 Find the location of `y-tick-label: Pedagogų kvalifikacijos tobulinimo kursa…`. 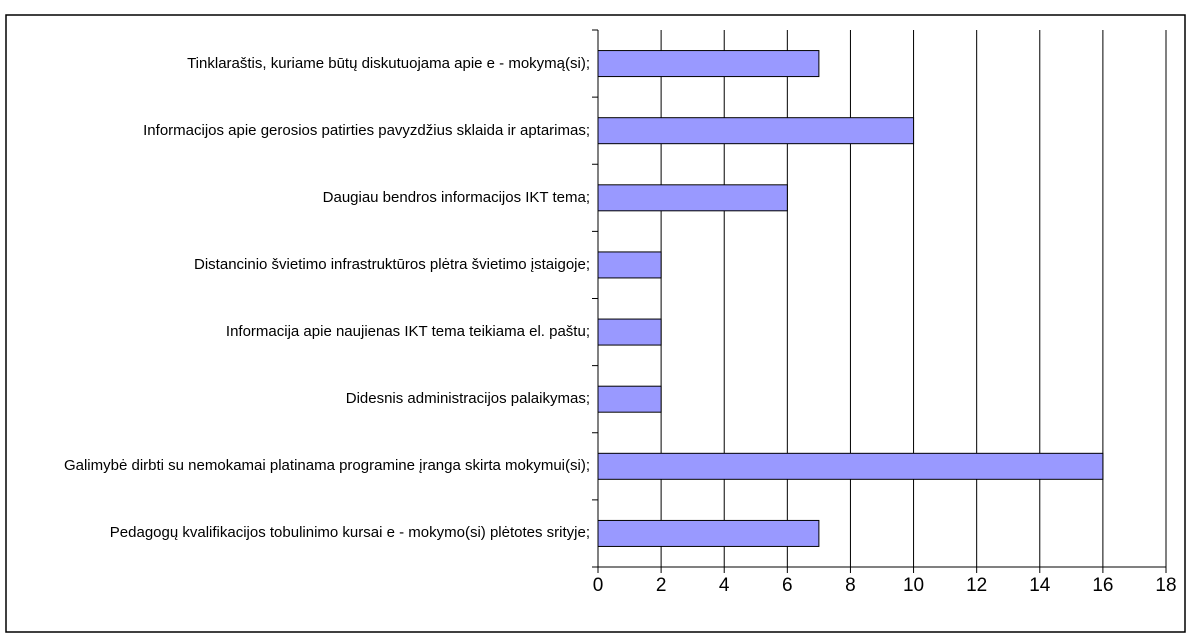

y-tick-label: Pedagogų kvalifikacijos tobulinimo kursa… is located at coordinates (350, 533).